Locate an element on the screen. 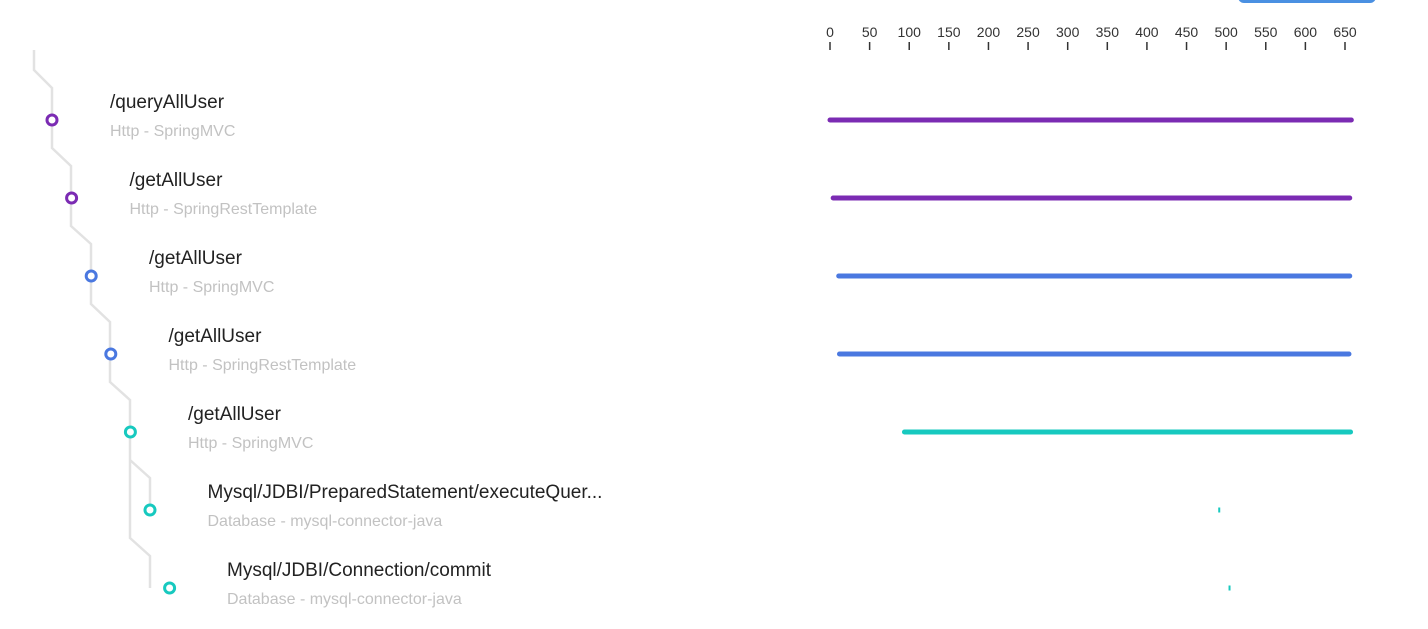 This screenshot has height=629, width=1428. span-nodes is located at coordinates (111, 354).